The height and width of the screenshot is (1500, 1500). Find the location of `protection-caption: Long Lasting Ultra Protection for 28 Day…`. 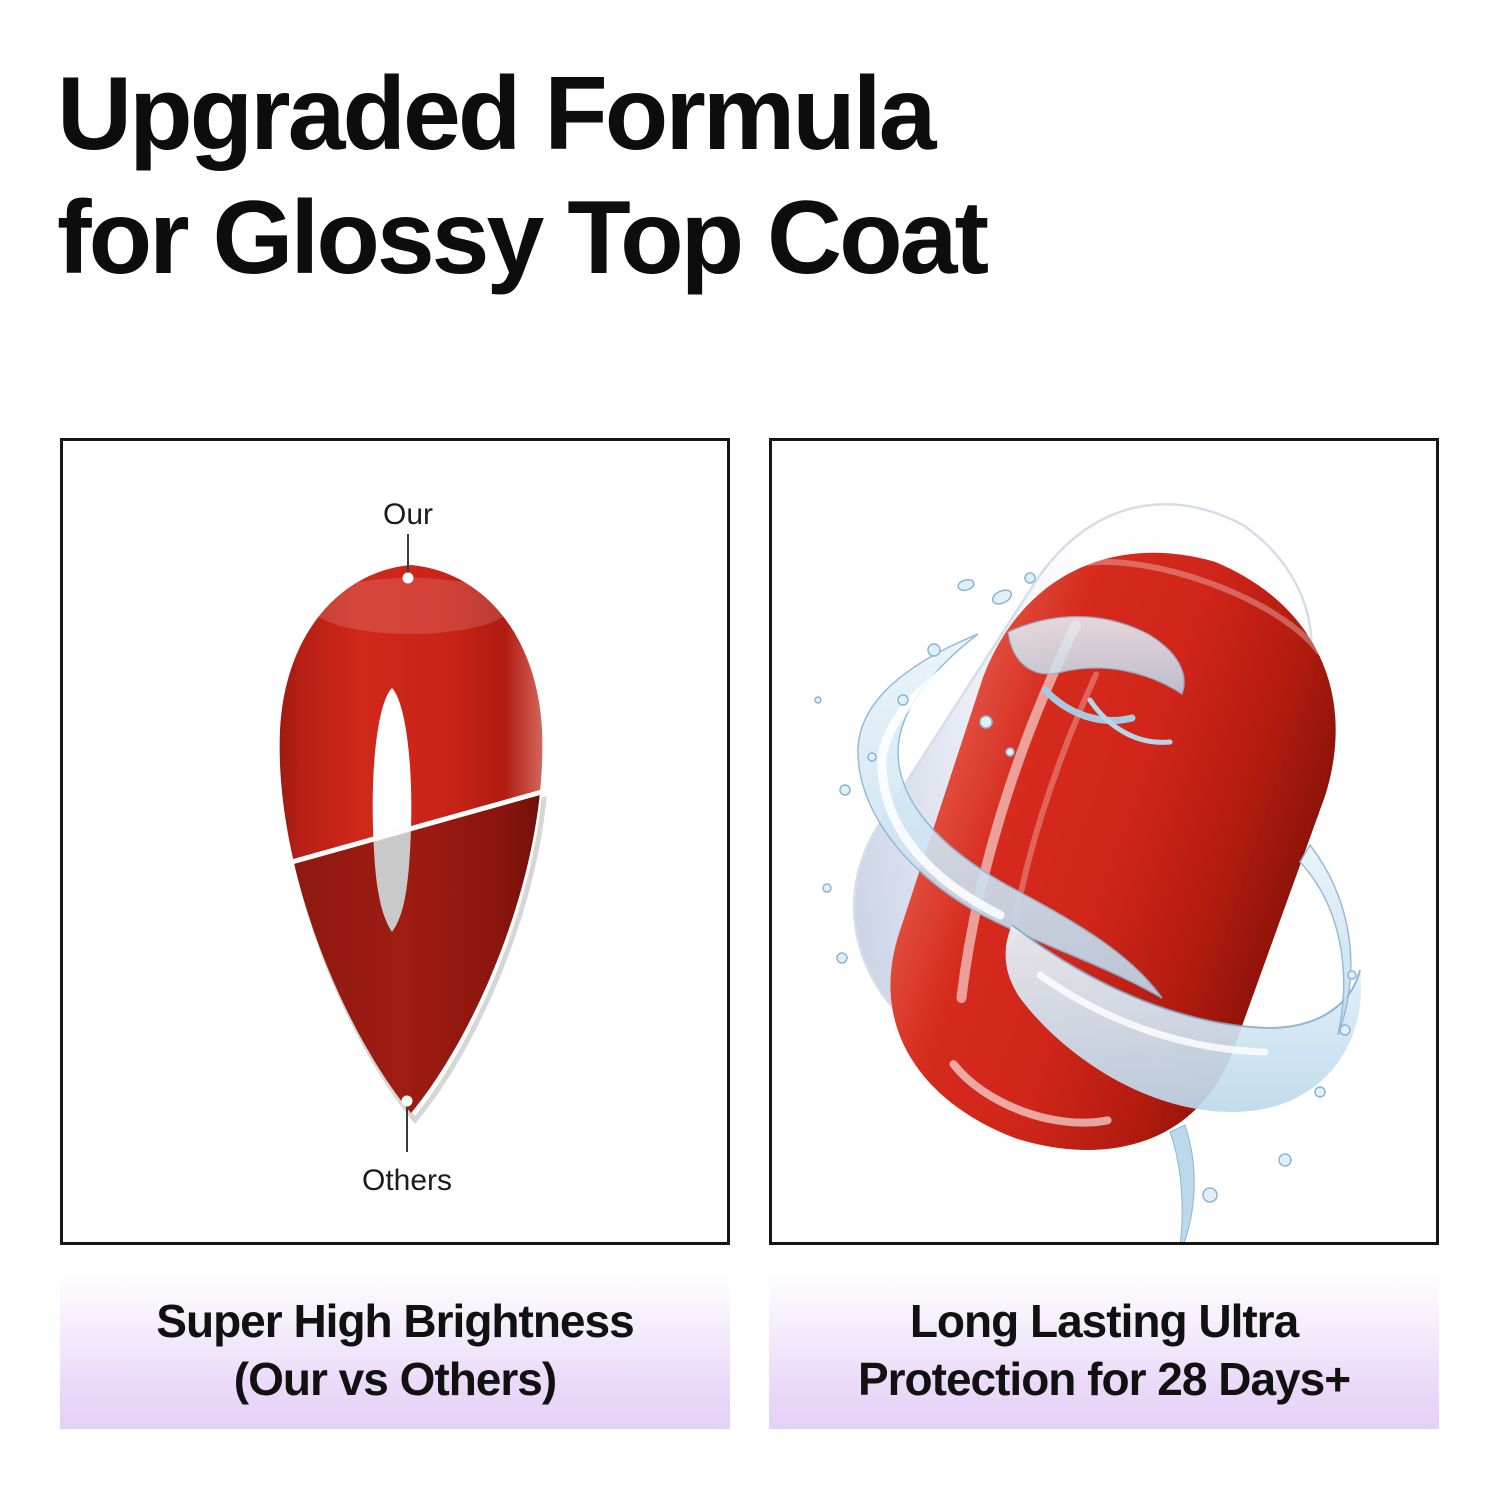

protection-caption: Long Lasting Ultra Protection for 28 Day… is located at coordinates (1104, 1350).